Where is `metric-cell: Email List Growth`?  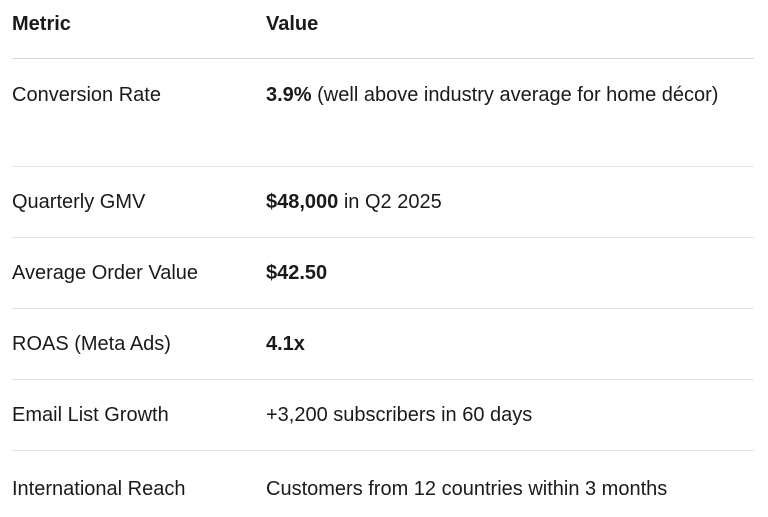
metric-cell: Email List Growth is located at coordinates (90, 415).